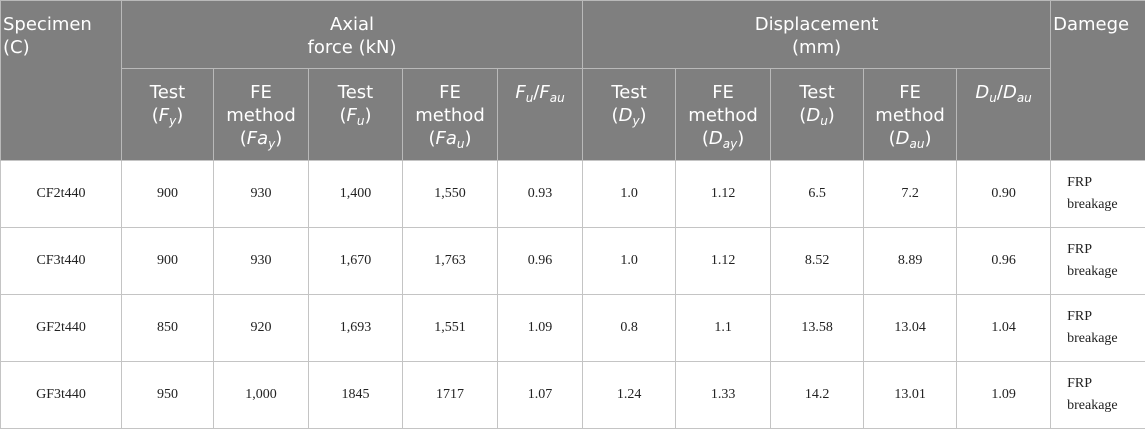 This screenshot has width=1145, height=431. Describe the element at coordinates (817, 34) in the screenshot. I see `header-displacement: Displacement (mm)` at that location.